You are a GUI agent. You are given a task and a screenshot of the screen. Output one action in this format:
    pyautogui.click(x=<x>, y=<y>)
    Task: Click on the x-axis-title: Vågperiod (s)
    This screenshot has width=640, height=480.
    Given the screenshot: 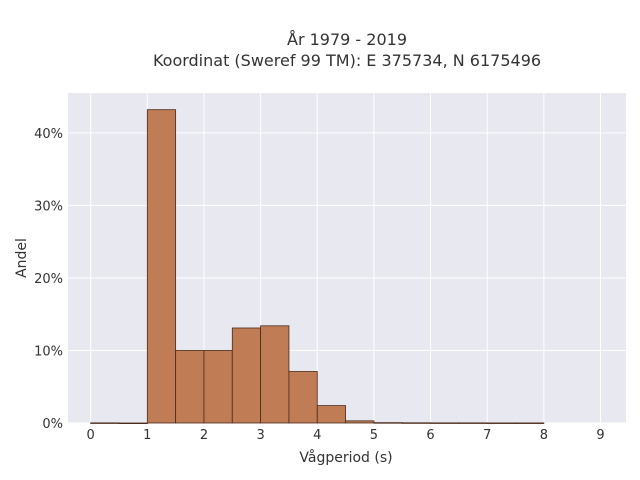 What is the action you would take?
    pyautogui.click(x=345, y=457)
    